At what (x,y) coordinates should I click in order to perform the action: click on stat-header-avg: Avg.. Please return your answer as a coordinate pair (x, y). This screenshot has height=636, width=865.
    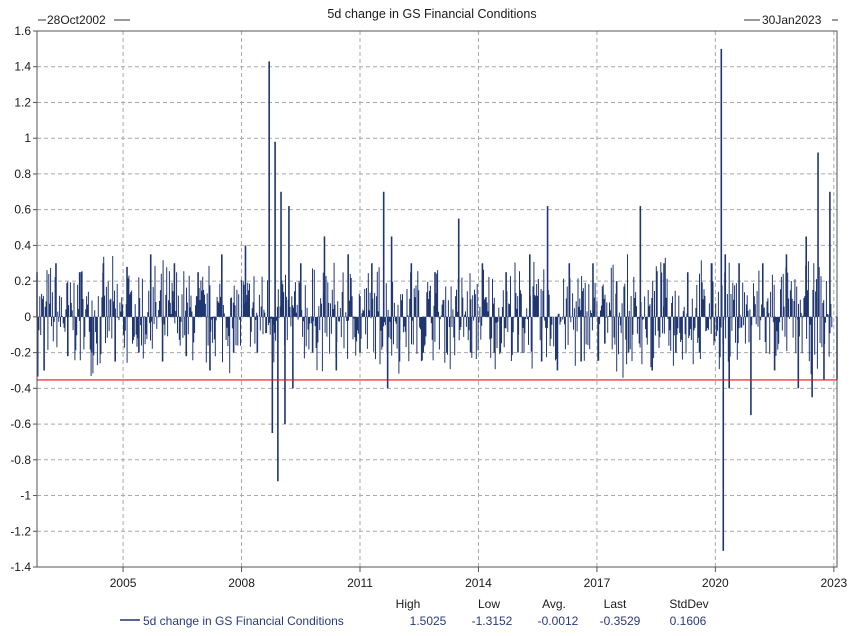
    Looking at the image, I should click on (554, 604).